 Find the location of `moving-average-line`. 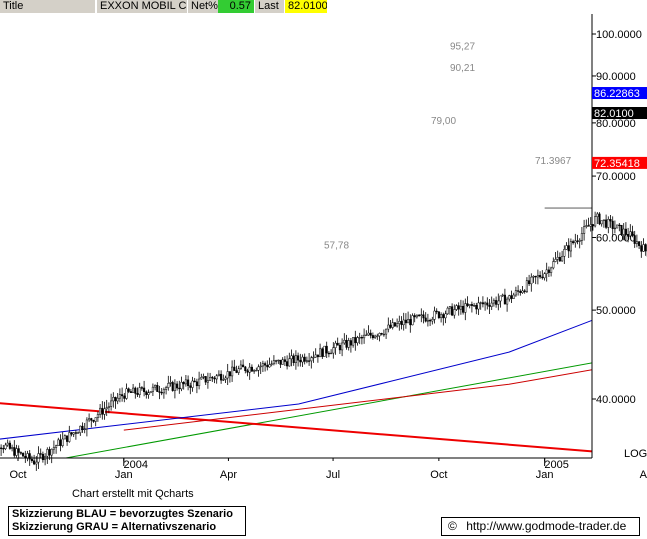

moving-average-line is located at coordinates (357, 400).